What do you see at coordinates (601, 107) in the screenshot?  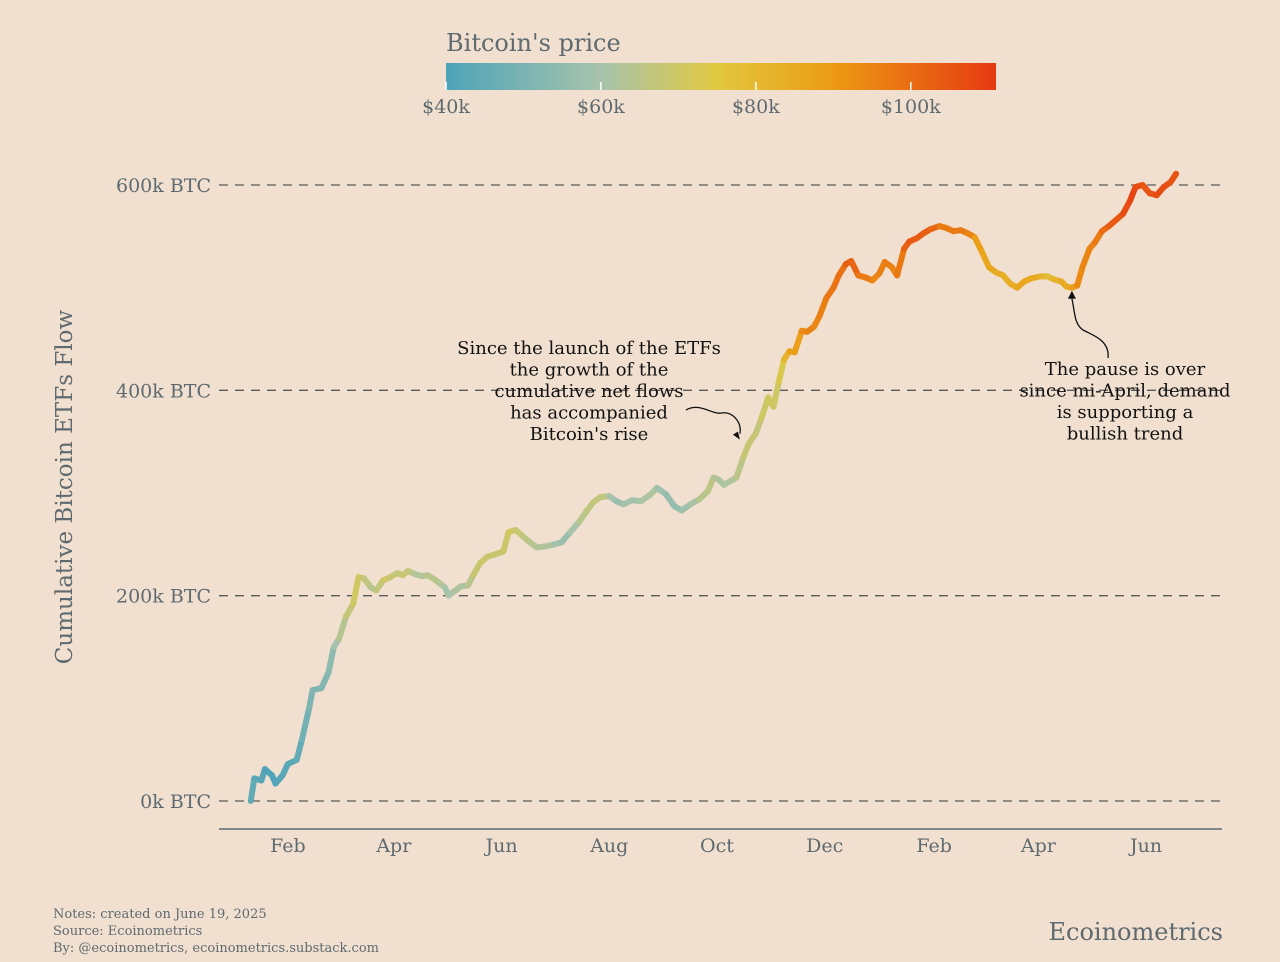 I see `colorbar-tick-label: $60k` at bounding box center [601, 107].